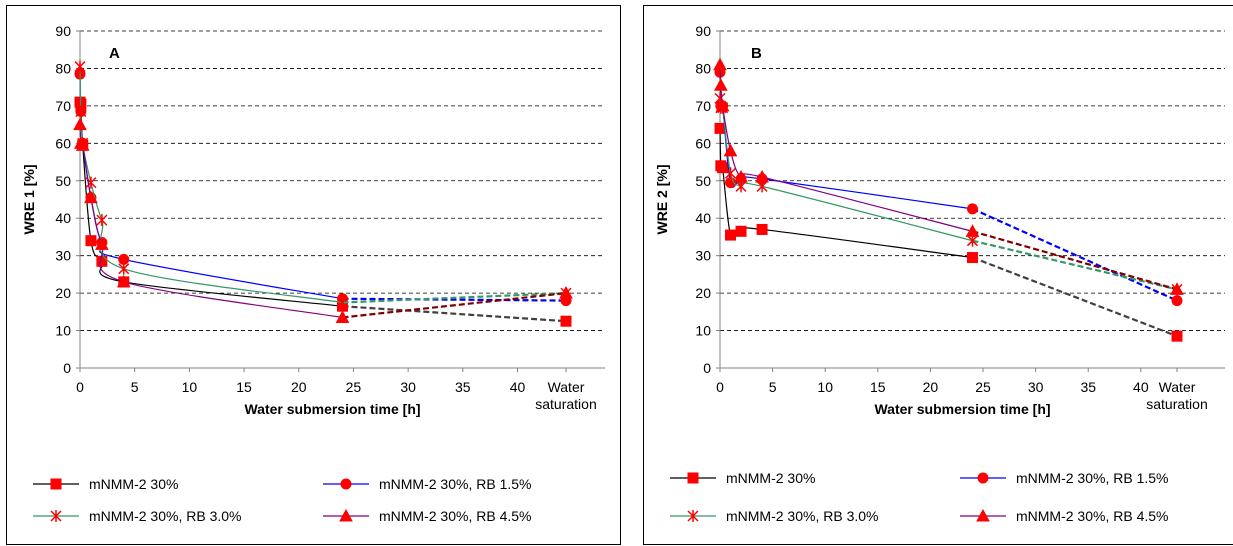 Image resolution: width=1233 pixels, height=546 pixels. I want to click on y-tick-label: 70, so click(63, 106).